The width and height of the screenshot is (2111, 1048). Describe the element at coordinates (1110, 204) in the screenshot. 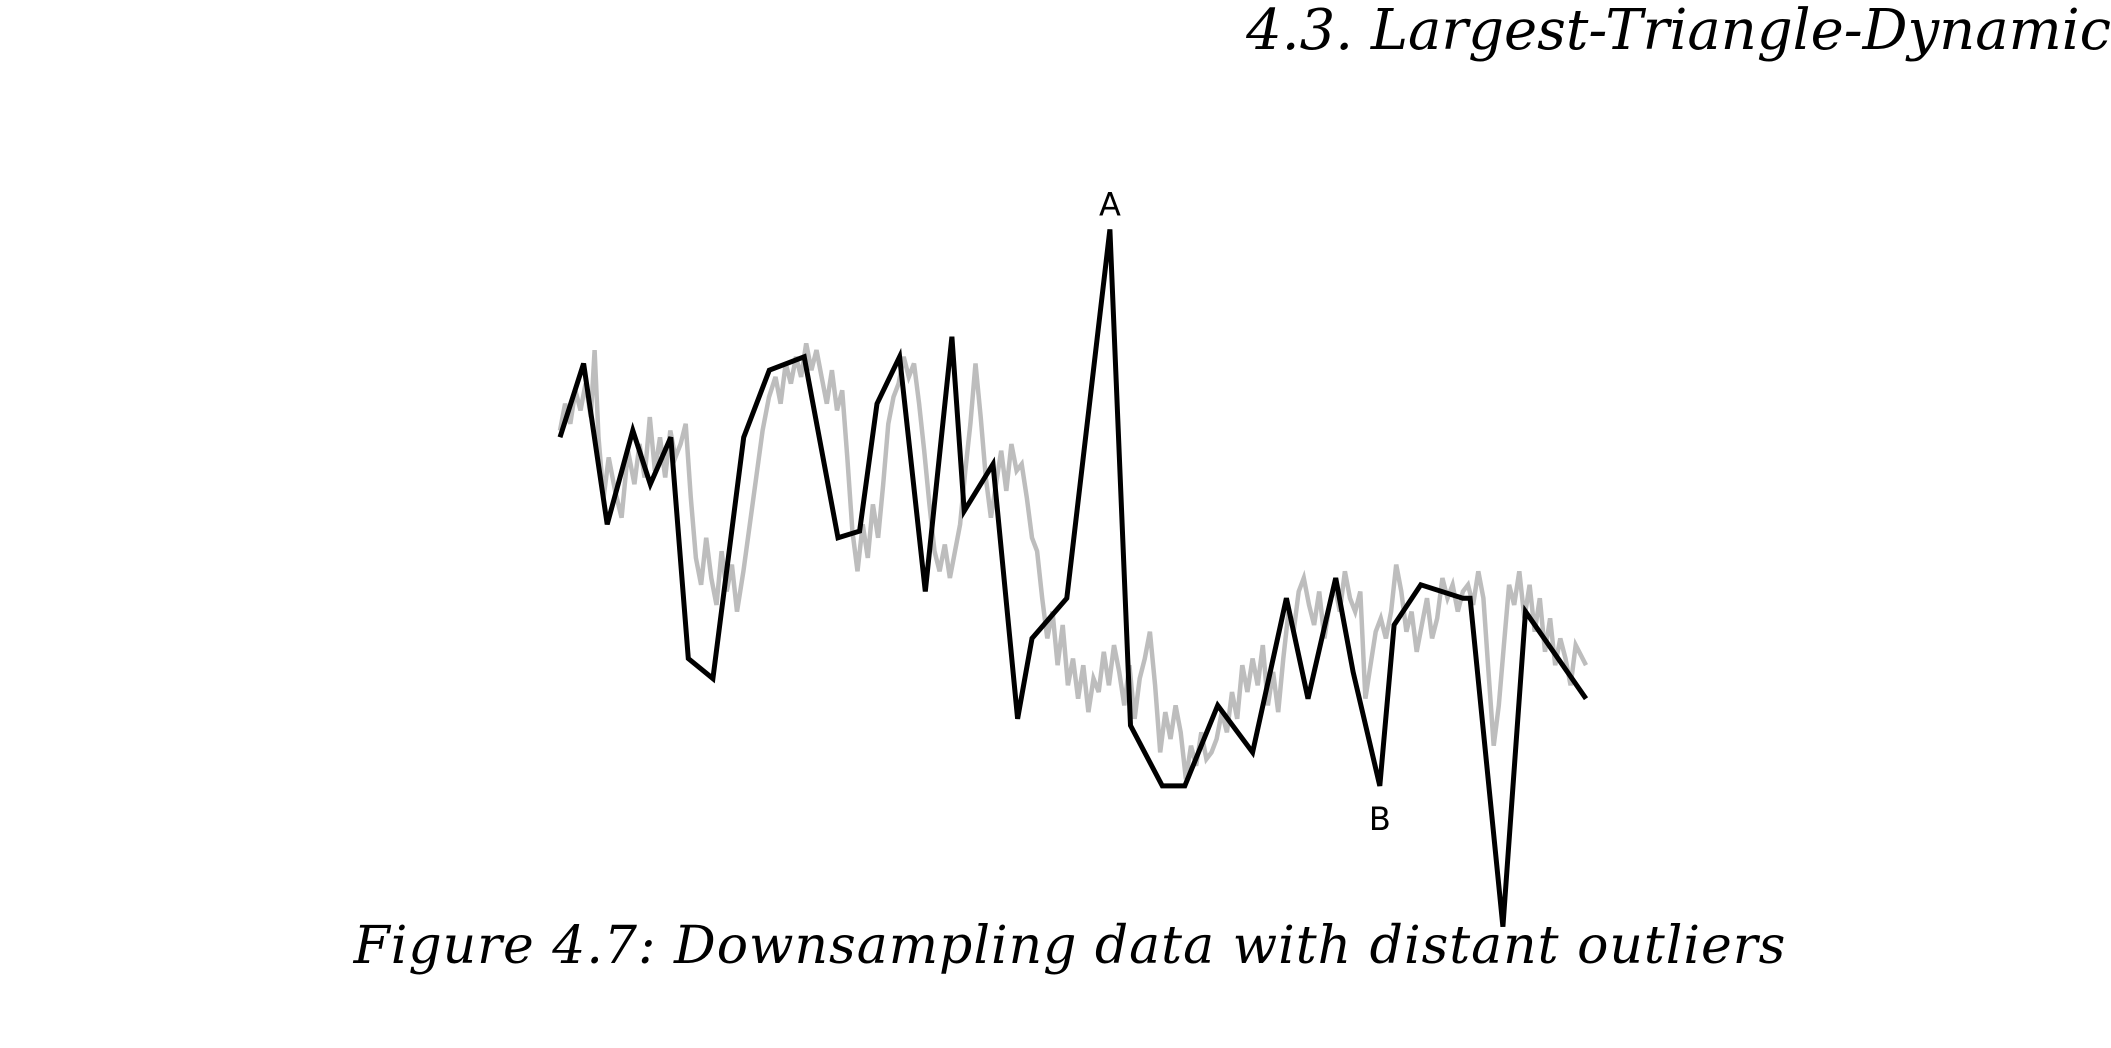

I see `annotation-label-a: A` at that location.